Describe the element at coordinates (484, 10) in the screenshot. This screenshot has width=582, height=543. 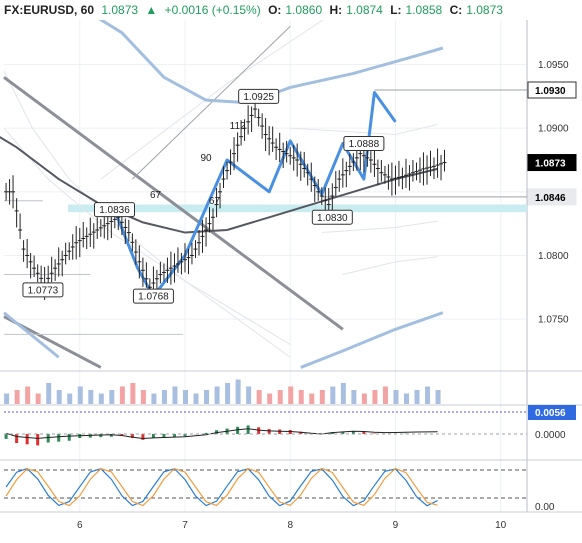
I see `close-value: 1.0873` at that location.